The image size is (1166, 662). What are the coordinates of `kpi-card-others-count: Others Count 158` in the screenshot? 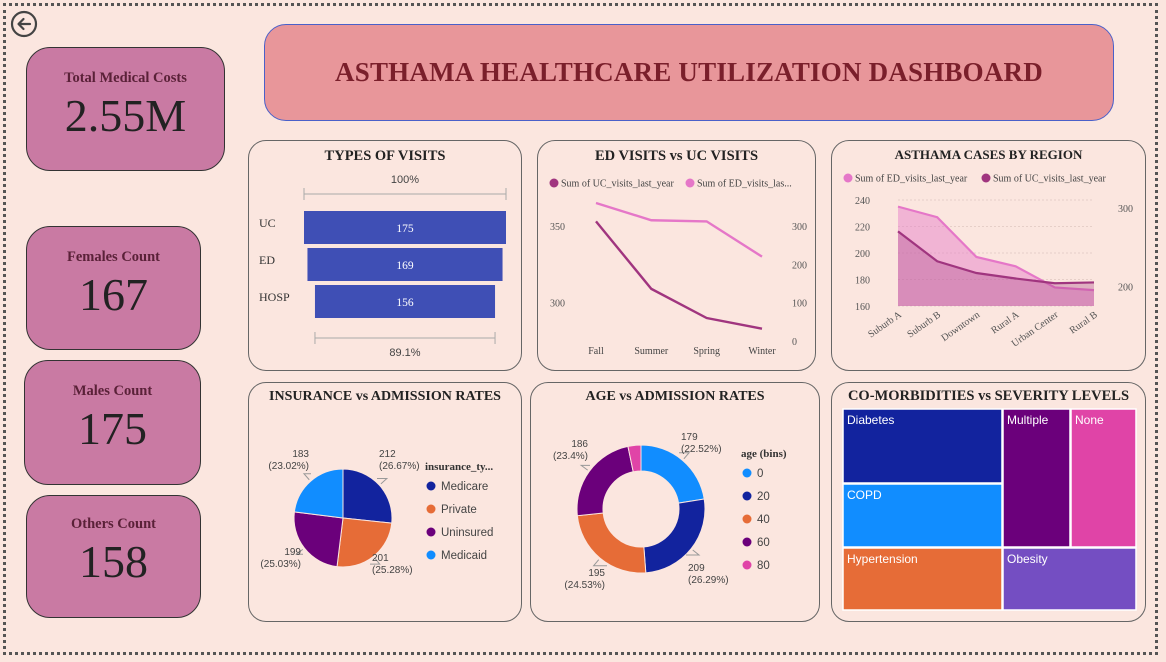 It's located at (113, 556).